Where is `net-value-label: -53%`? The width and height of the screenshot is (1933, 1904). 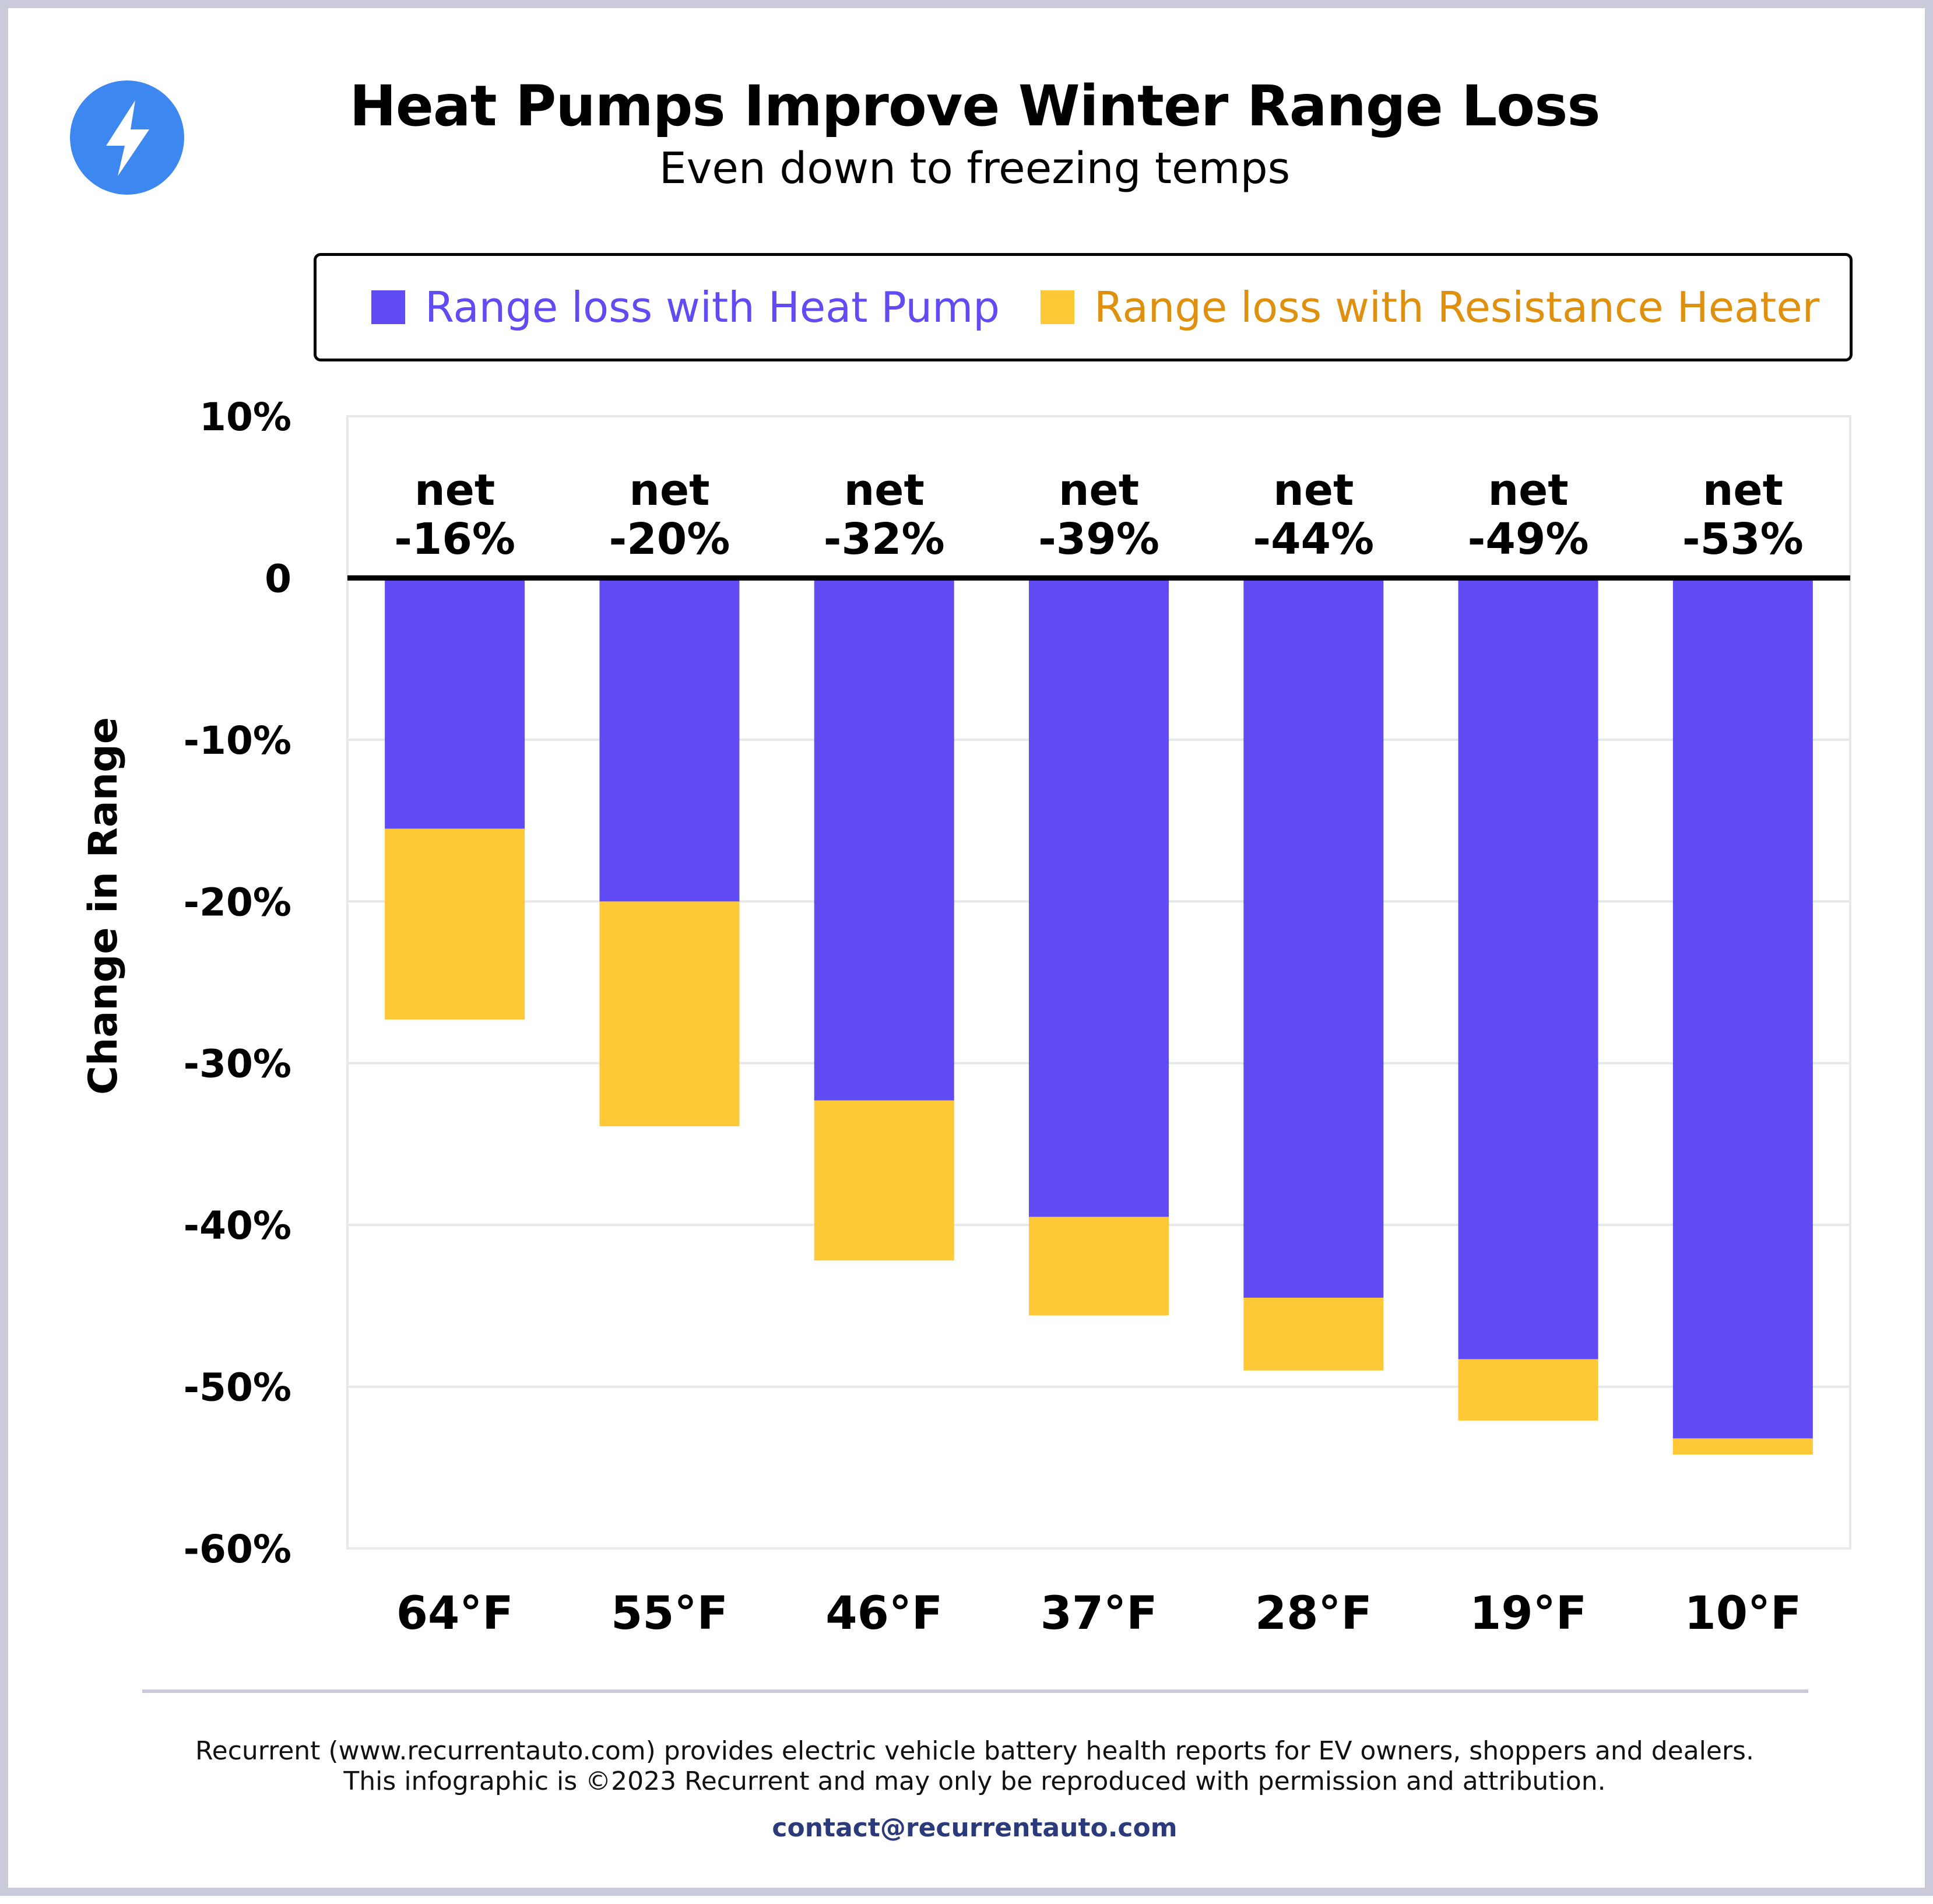
net-value-label: -53% is located at coordinates (1743, 539).